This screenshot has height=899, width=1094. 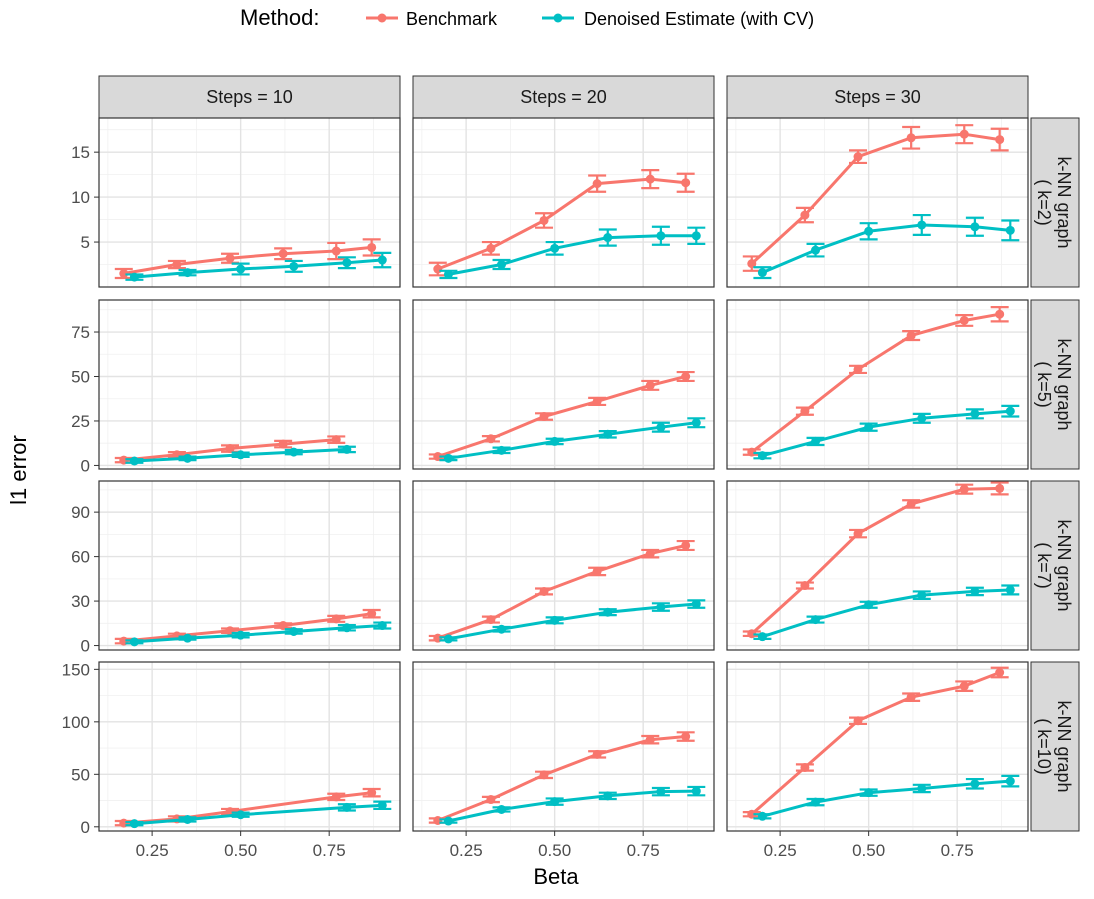 What do you see at coordinates (80, 421) in the screenshot?
I see `y-tick-label: 25` at bounding box center [80, 421].